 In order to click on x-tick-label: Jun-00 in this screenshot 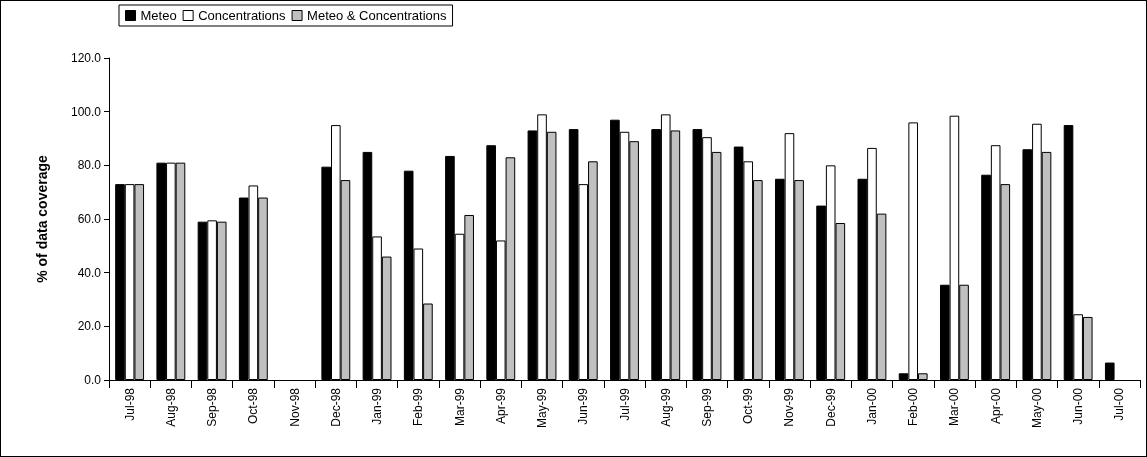, I will do `click(1078, 406)`.